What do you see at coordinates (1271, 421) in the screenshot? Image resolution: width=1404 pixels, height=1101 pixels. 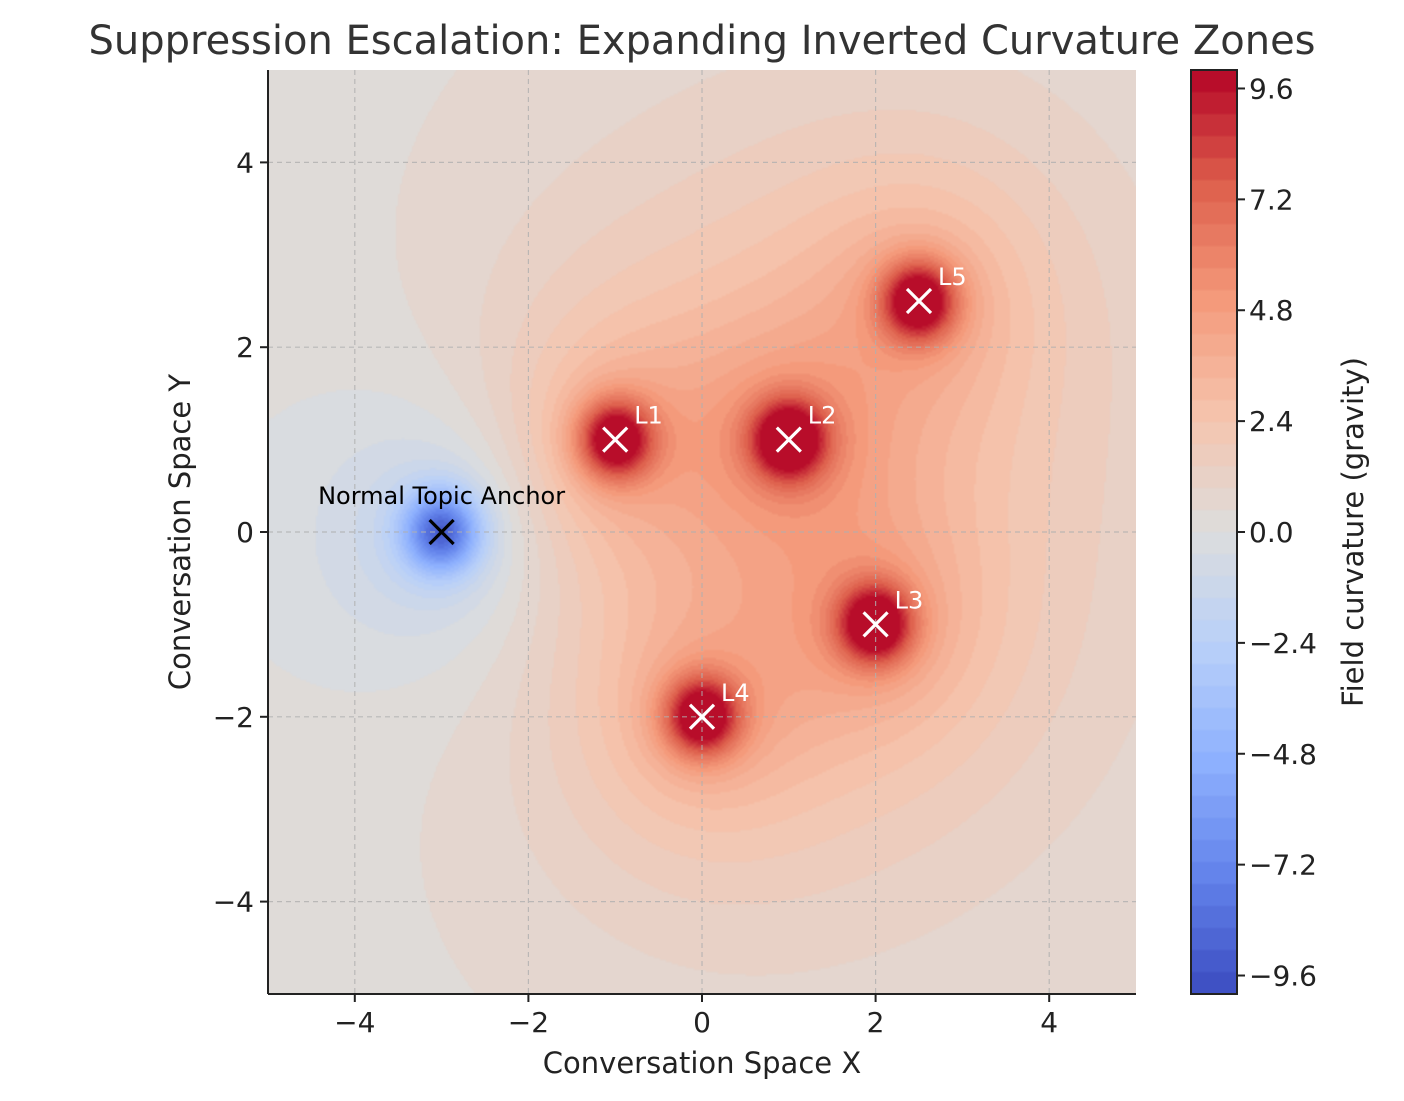 I see `colorbar-tick-label: 2.4` at bounding box center [1271, 421].